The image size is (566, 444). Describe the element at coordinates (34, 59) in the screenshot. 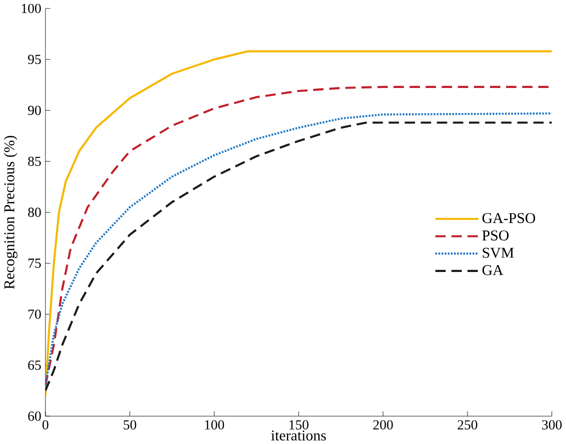

I see `y-tick-label: 95` at that location.